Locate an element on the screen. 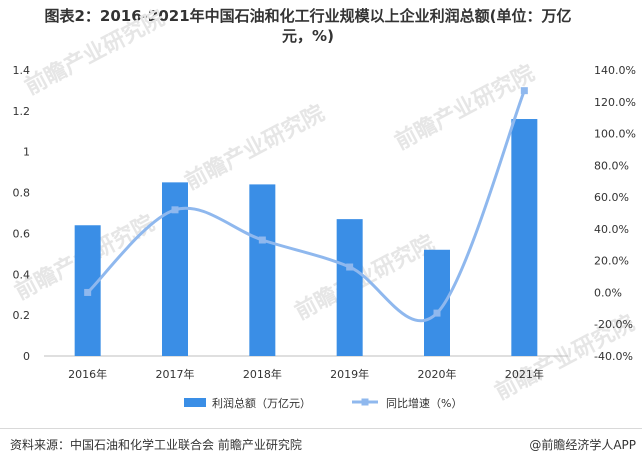 The image size is (642, 463). right-tick-label: 100.0% is located at coordinates (615, 134).